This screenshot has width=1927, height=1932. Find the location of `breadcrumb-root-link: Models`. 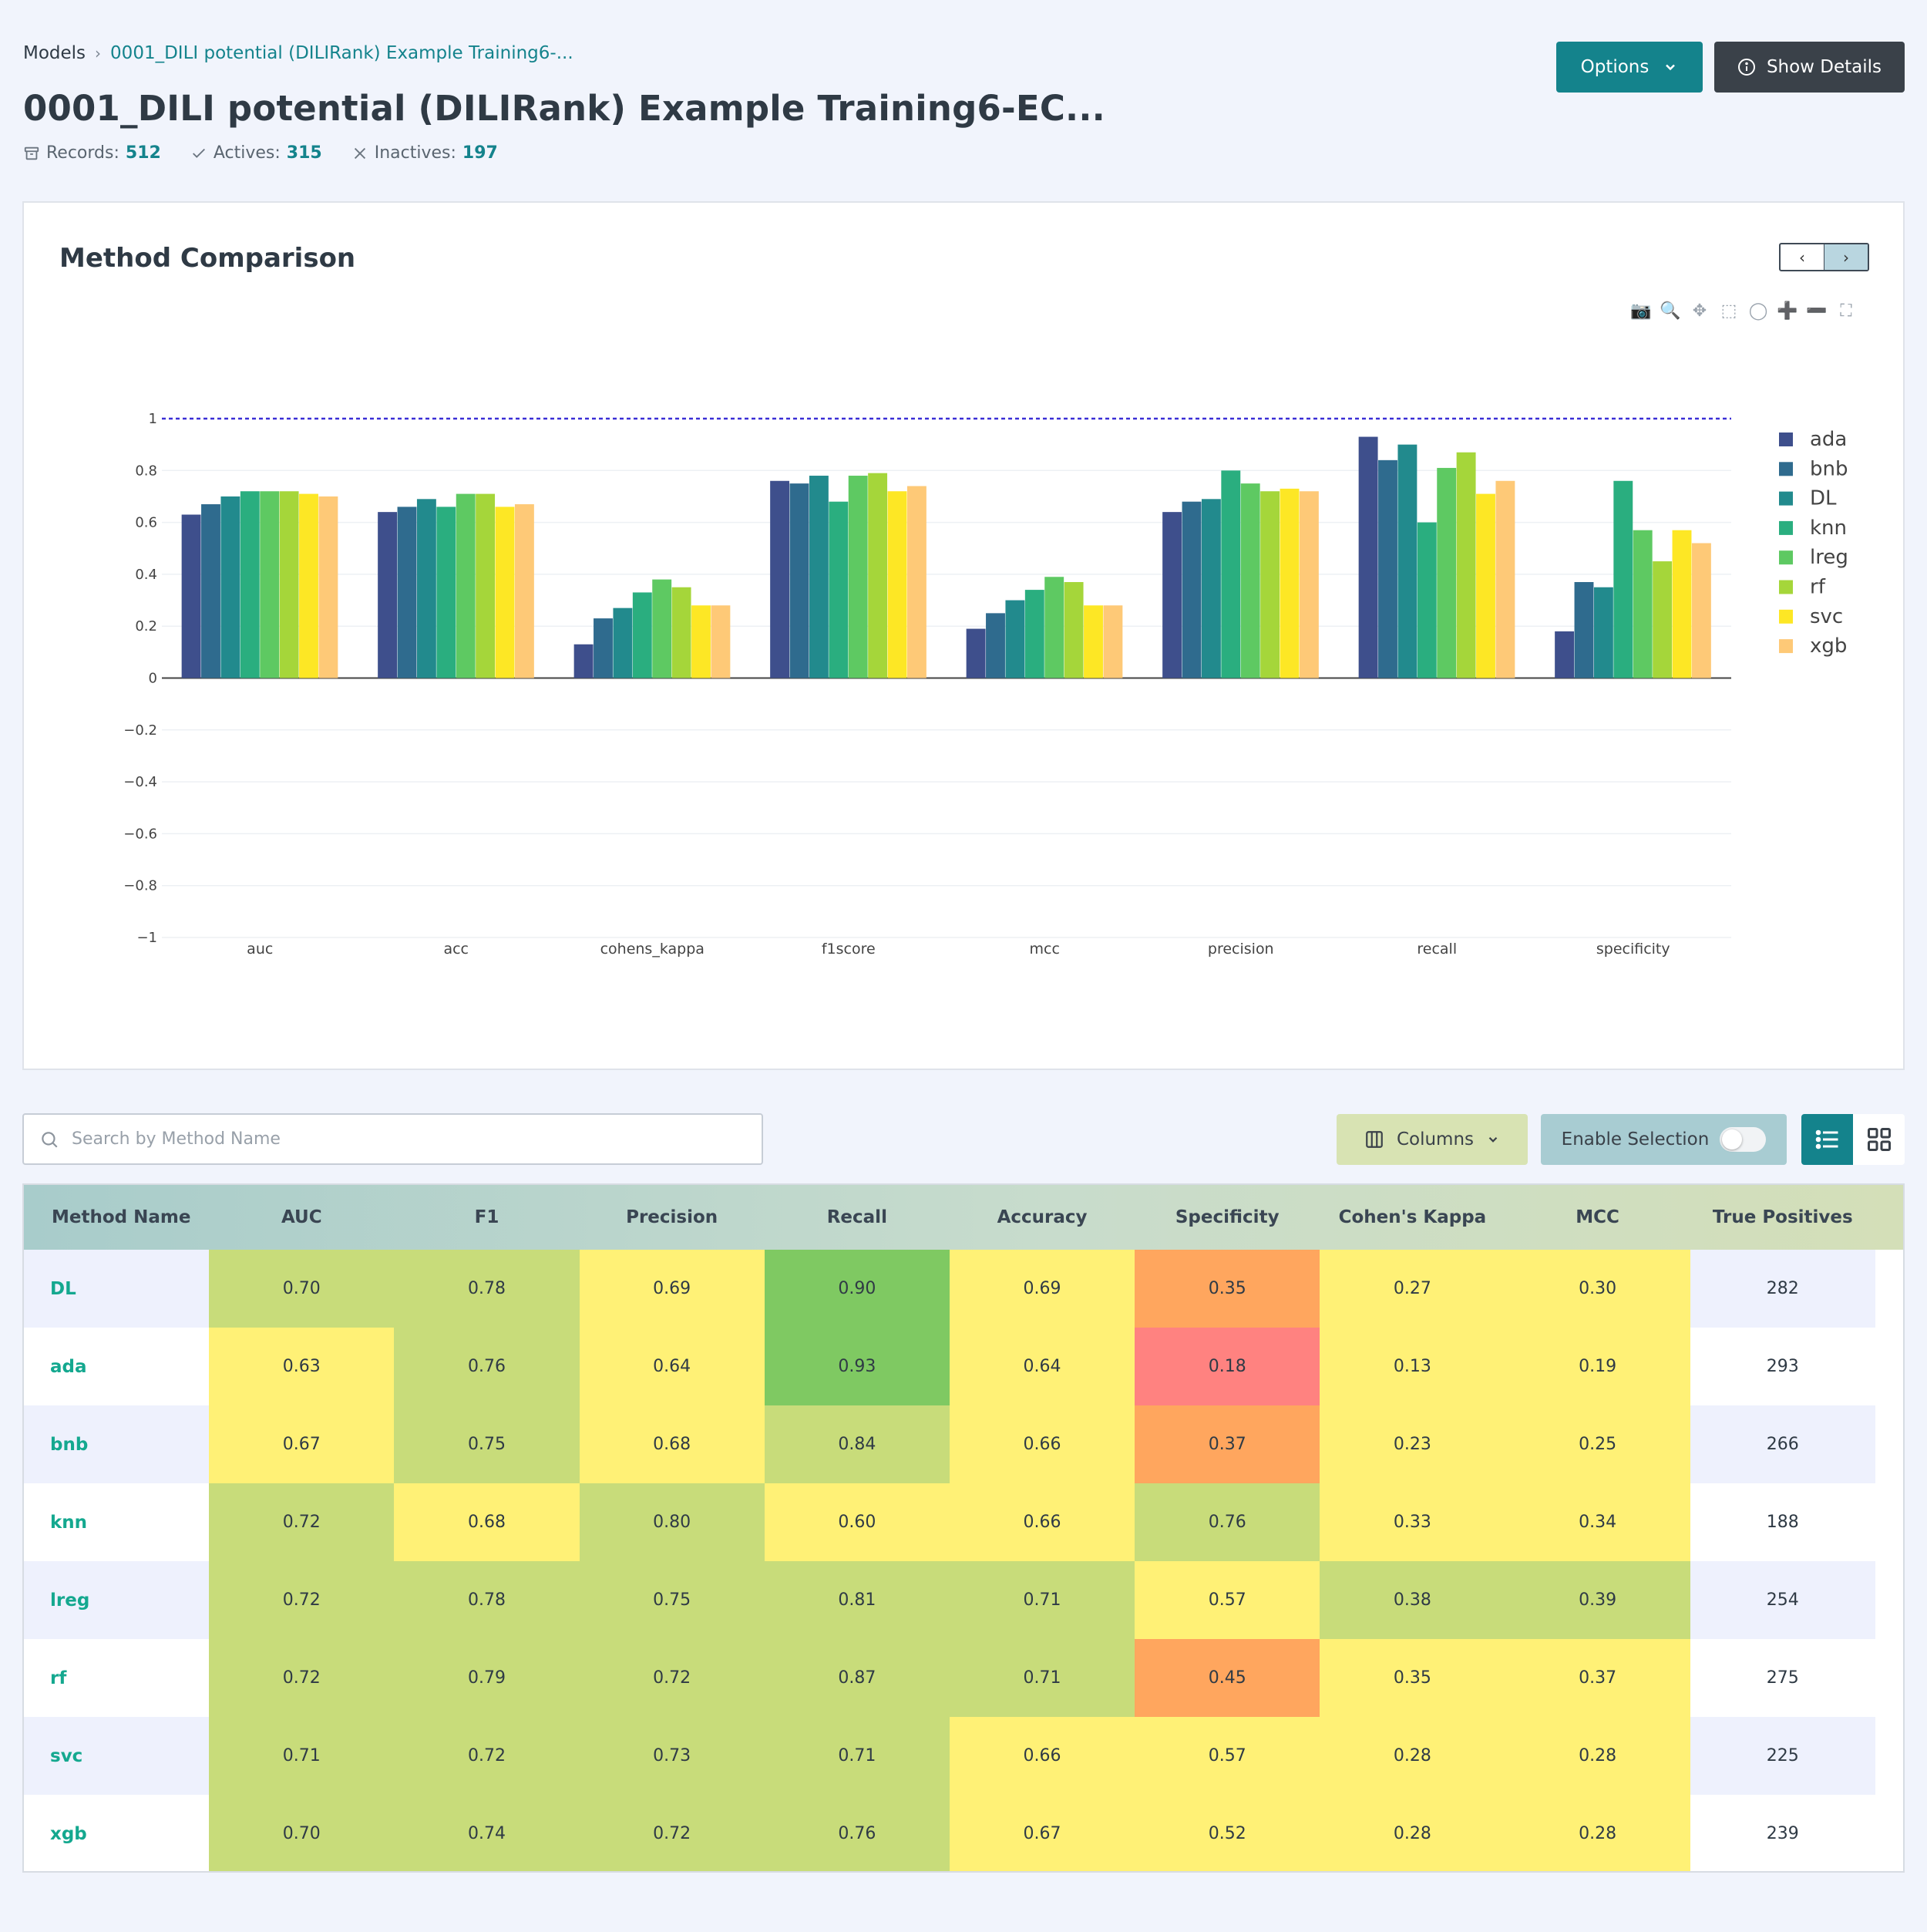

breadcrumb-root-link: Models is located at coordinates (54, 53).